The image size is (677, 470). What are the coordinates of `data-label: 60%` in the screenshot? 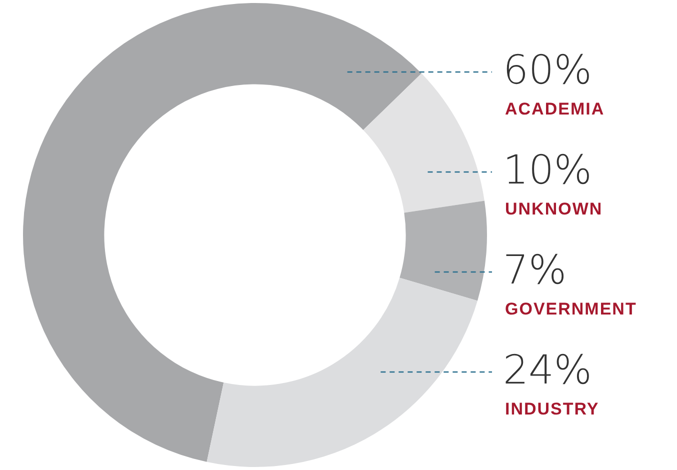 It's located at (547, 70).